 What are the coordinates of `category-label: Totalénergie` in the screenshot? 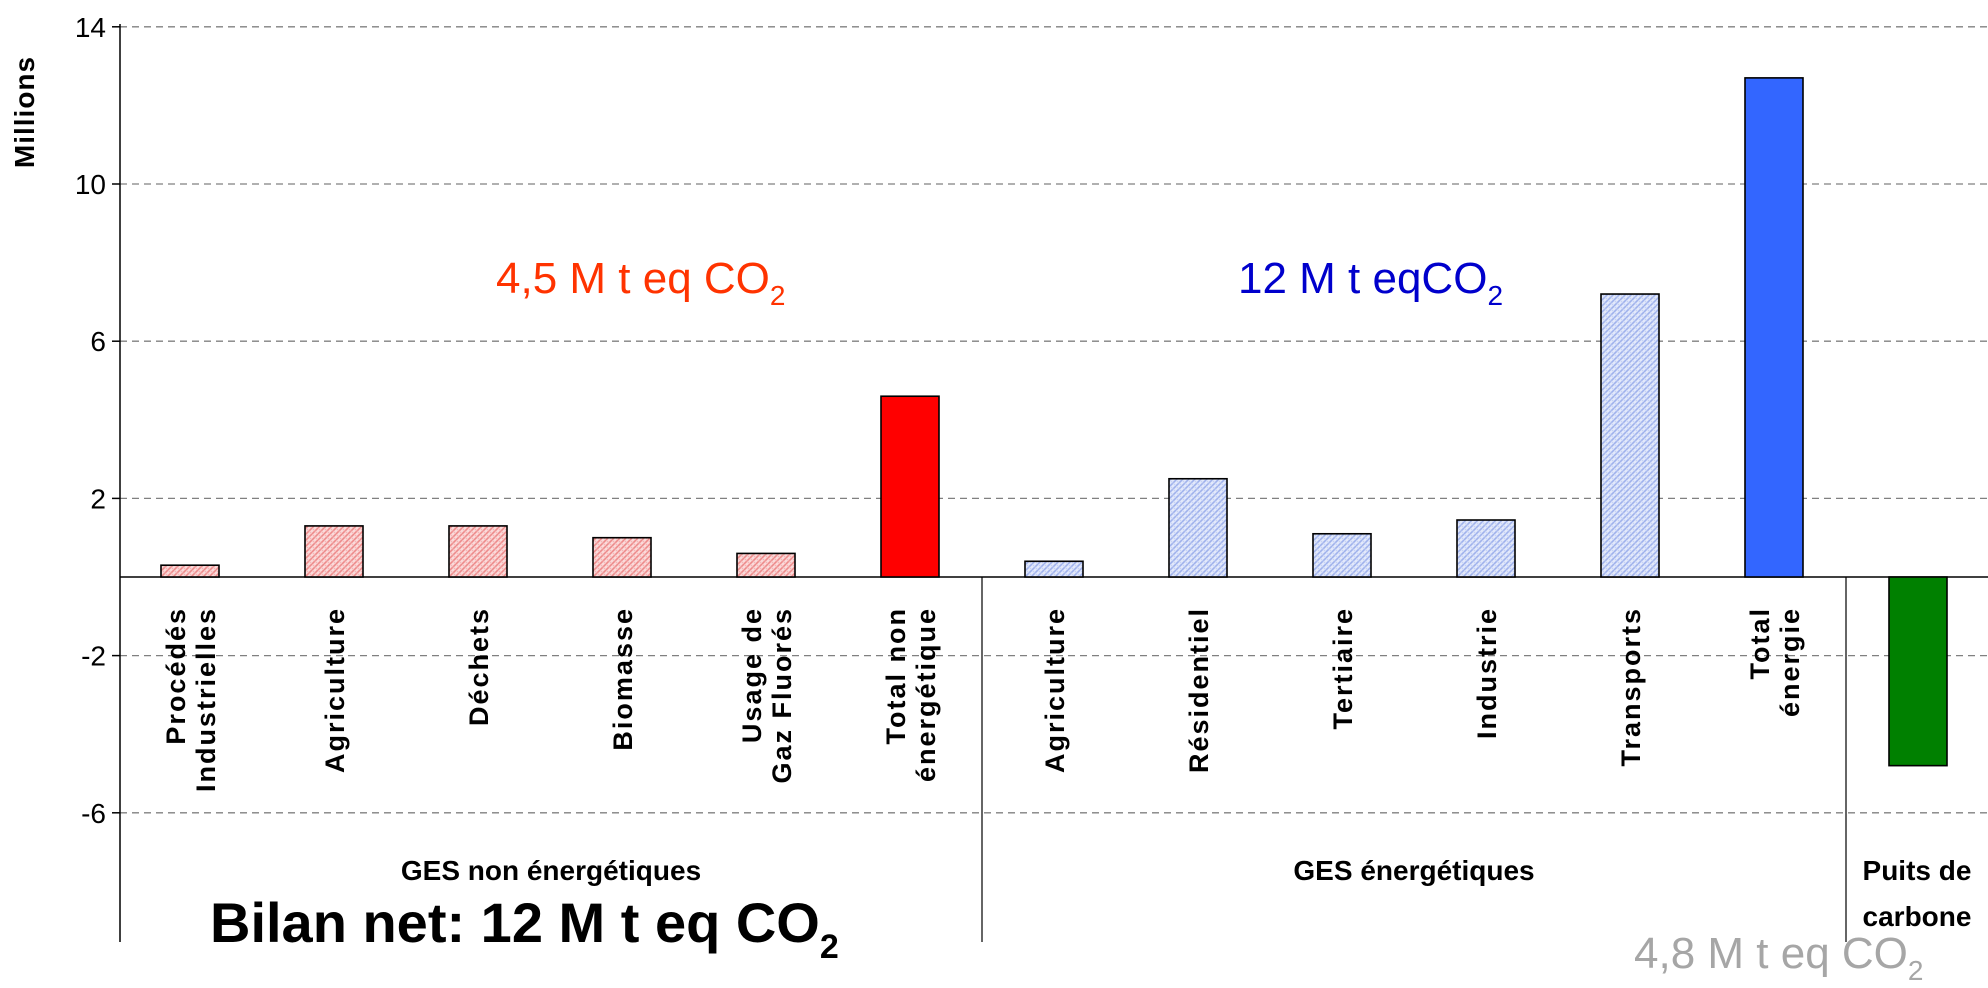 It's located at (1775, 662).